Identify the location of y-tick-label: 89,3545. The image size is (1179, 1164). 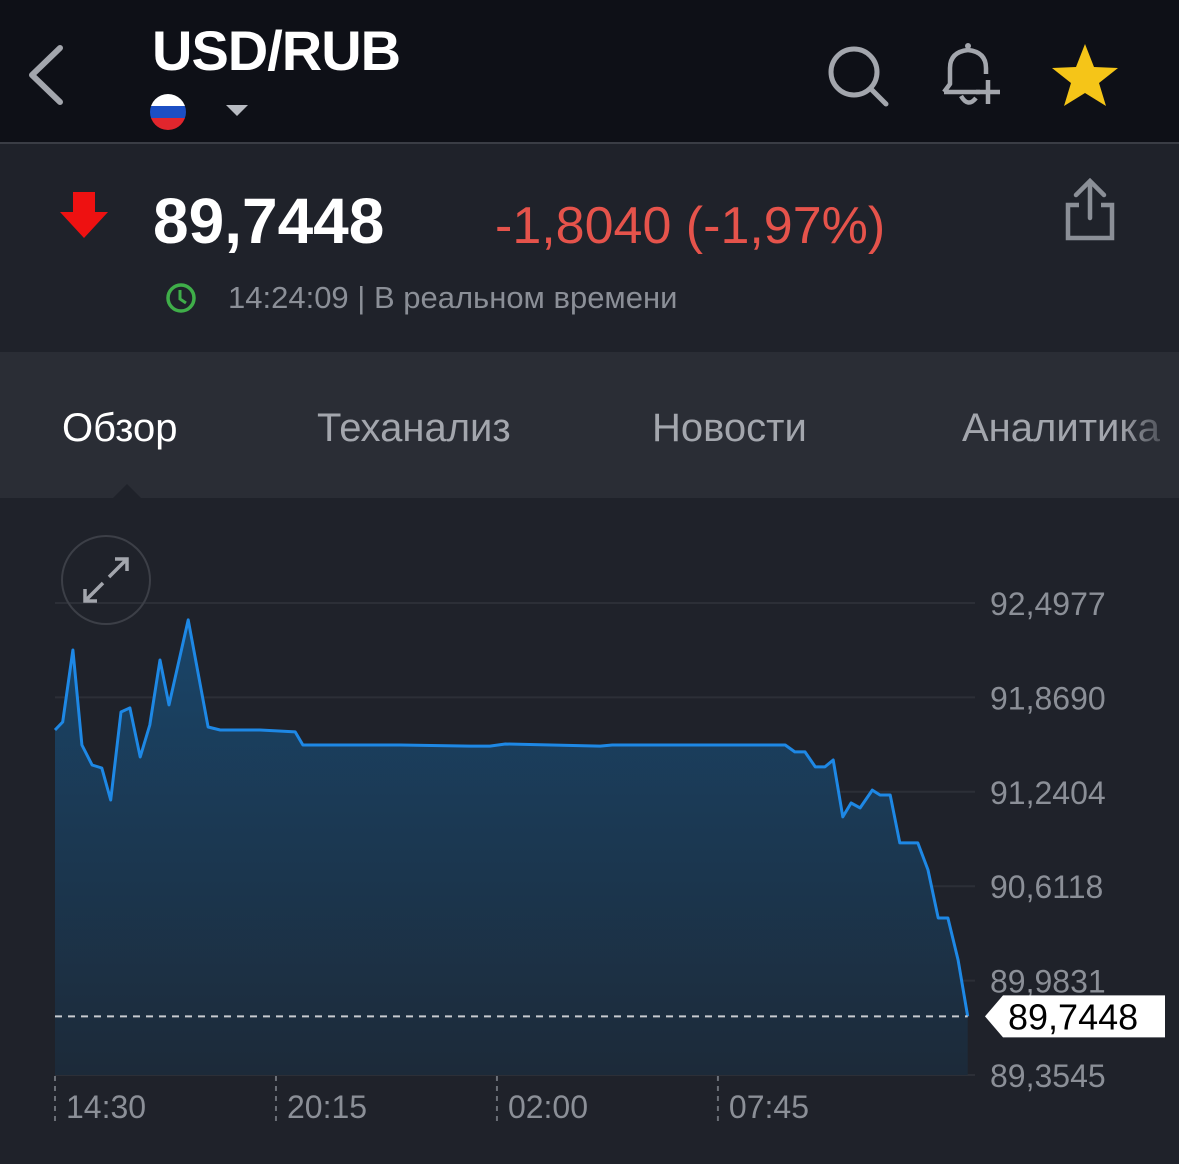
(1048, 1076).